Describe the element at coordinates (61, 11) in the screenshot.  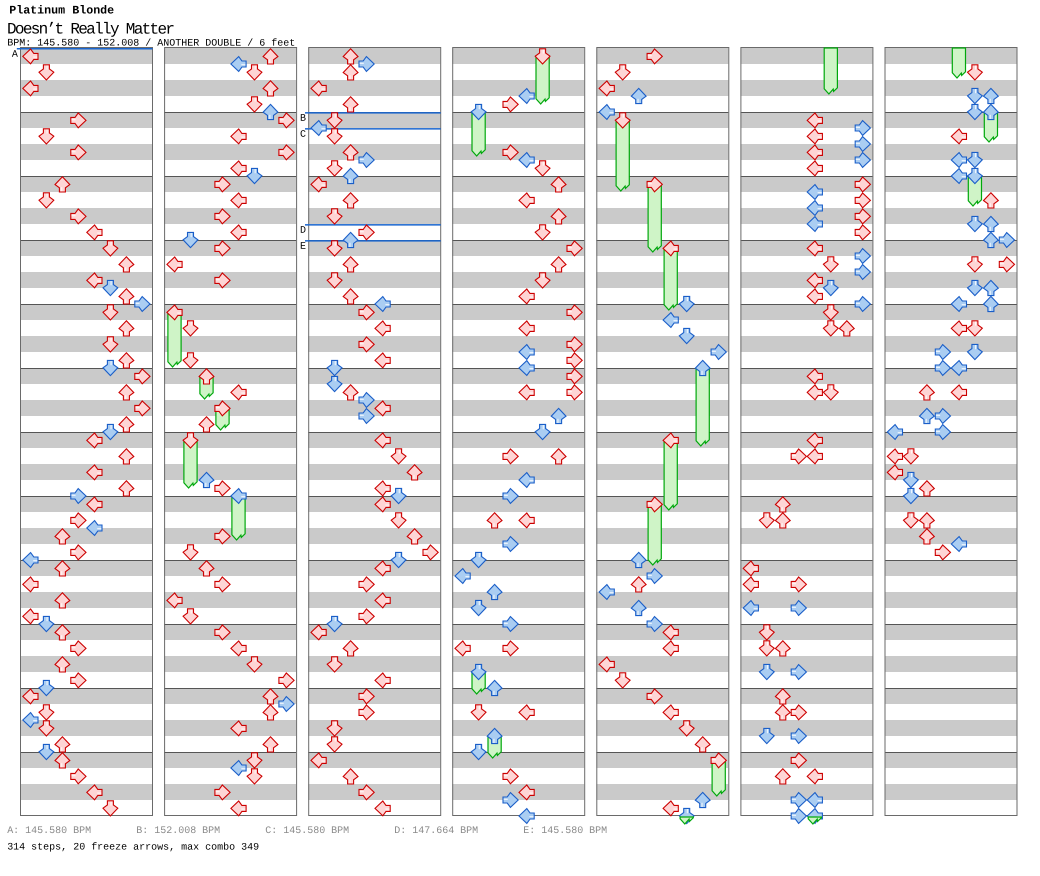
I see `svg-text: Platinum Blonde` at that location.